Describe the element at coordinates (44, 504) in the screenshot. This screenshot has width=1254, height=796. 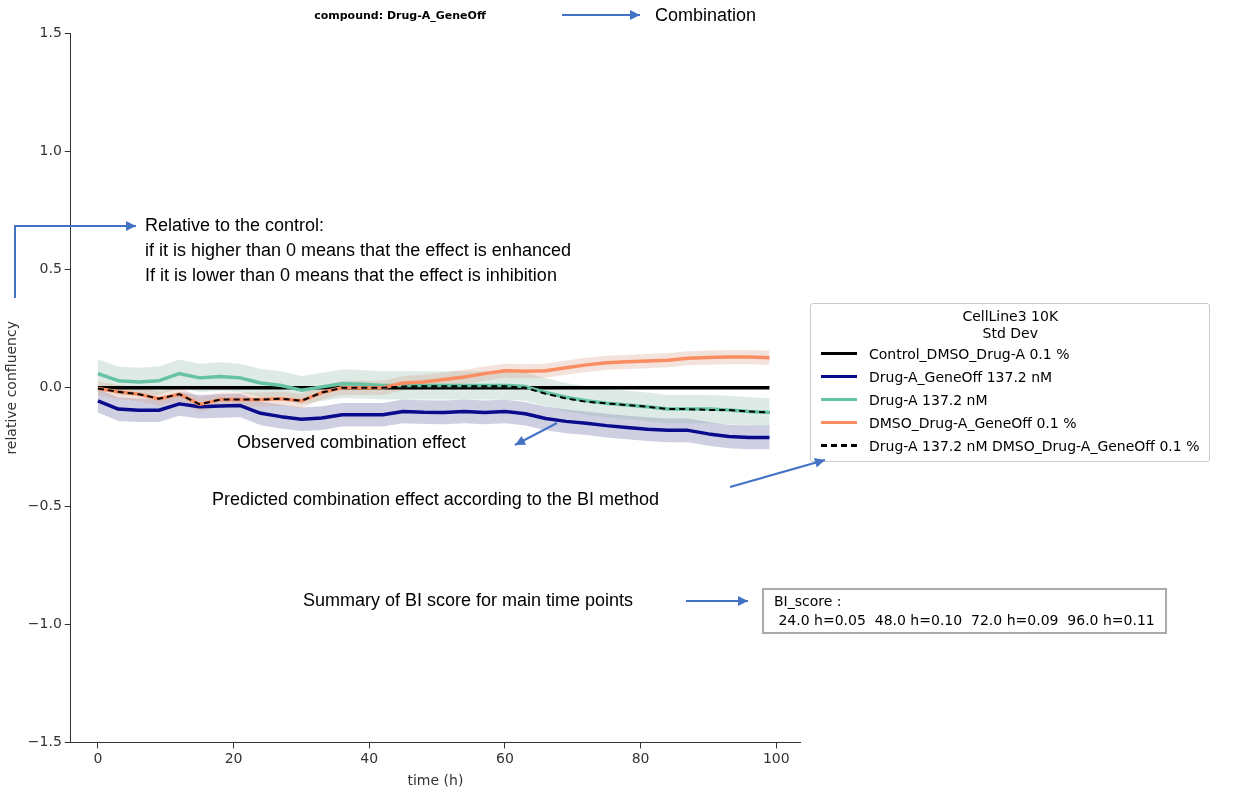
I see `y-tick-label: −0.5` at that location.